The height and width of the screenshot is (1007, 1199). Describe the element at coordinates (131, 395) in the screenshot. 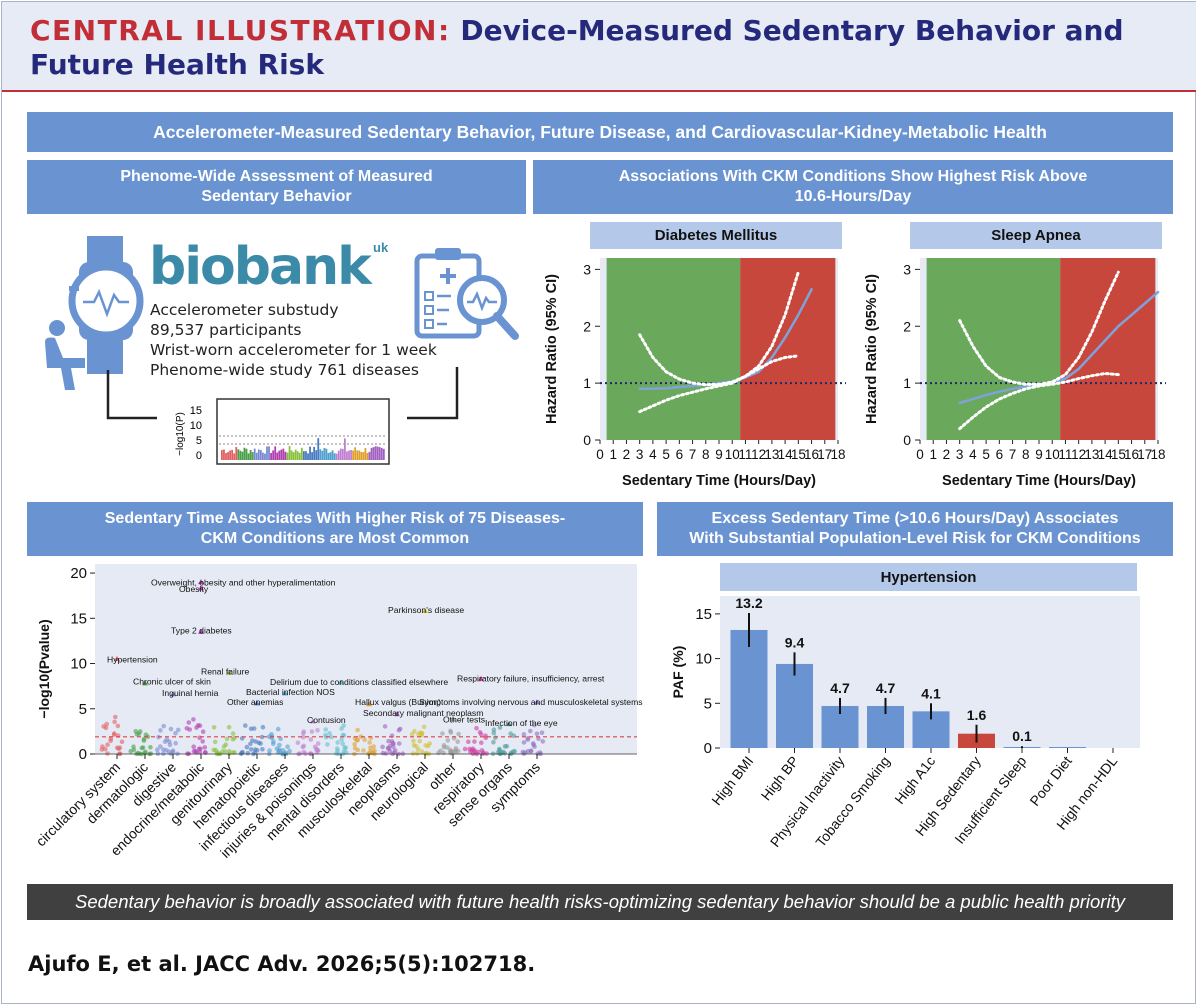

I see `bracket-left` at that location.